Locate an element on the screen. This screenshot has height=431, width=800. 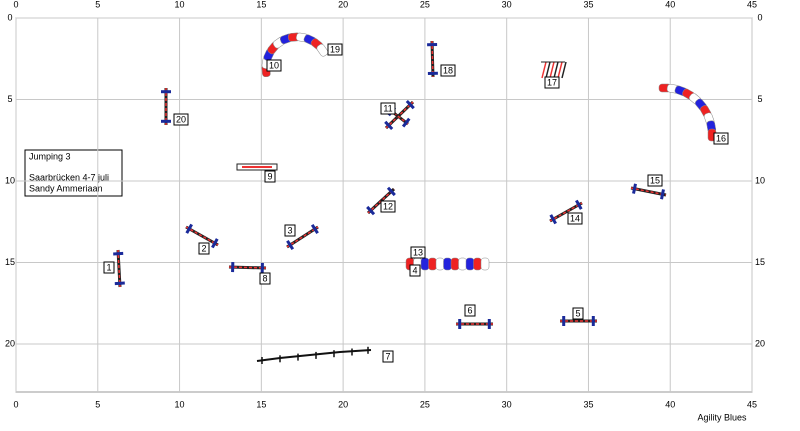
obstacle-label: 9 is located at coordinates (269, 176).